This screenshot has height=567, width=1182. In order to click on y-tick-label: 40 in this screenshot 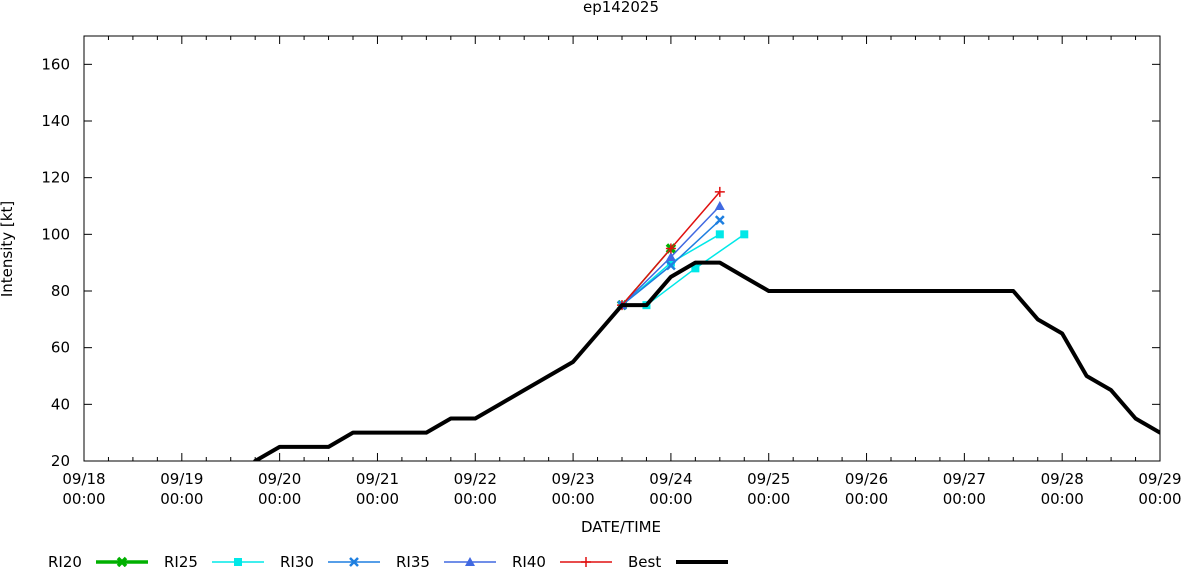, I will do `click(60, 404)`.